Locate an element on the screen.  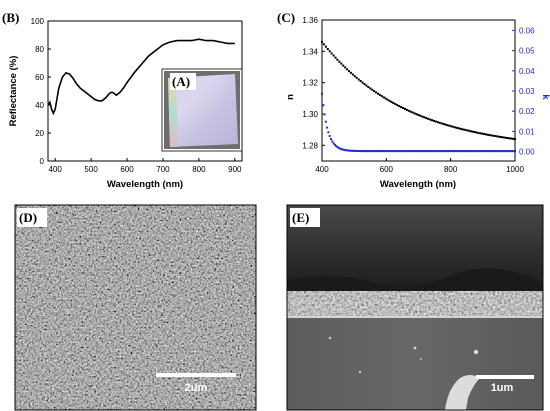
y-tick-label: 20 is located at coordinates (39, 133).